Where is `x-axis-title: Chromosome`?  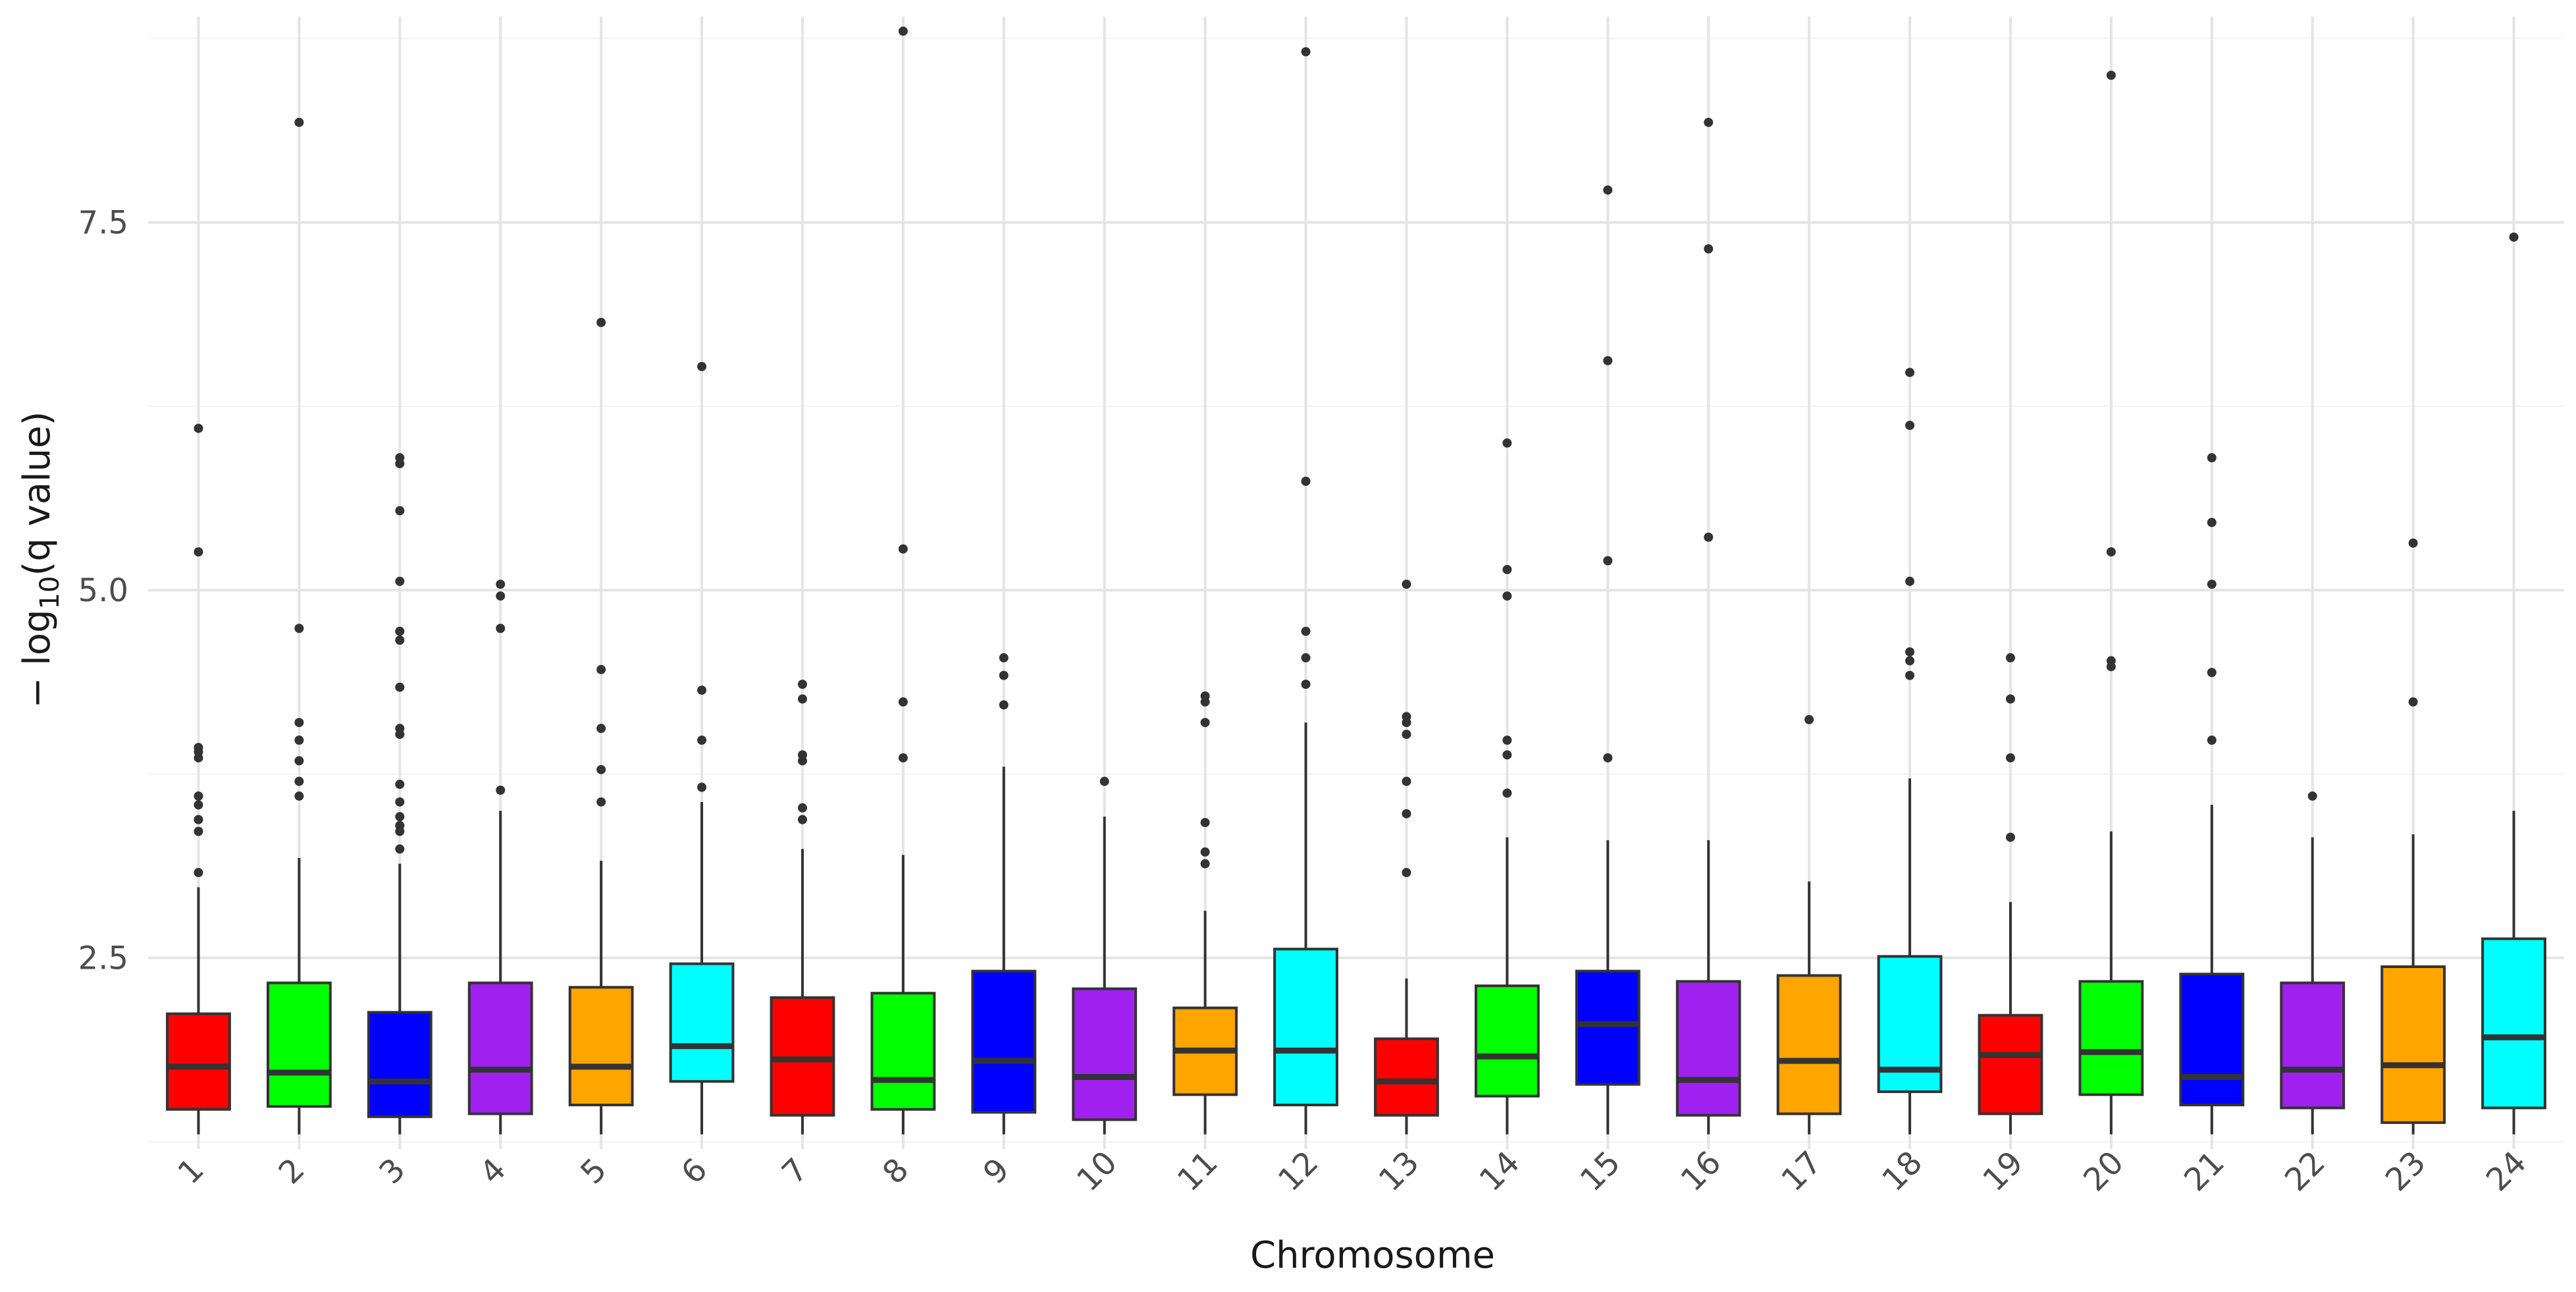
x-axis-title: Chromosome is located at coordinates (1373, 1255).